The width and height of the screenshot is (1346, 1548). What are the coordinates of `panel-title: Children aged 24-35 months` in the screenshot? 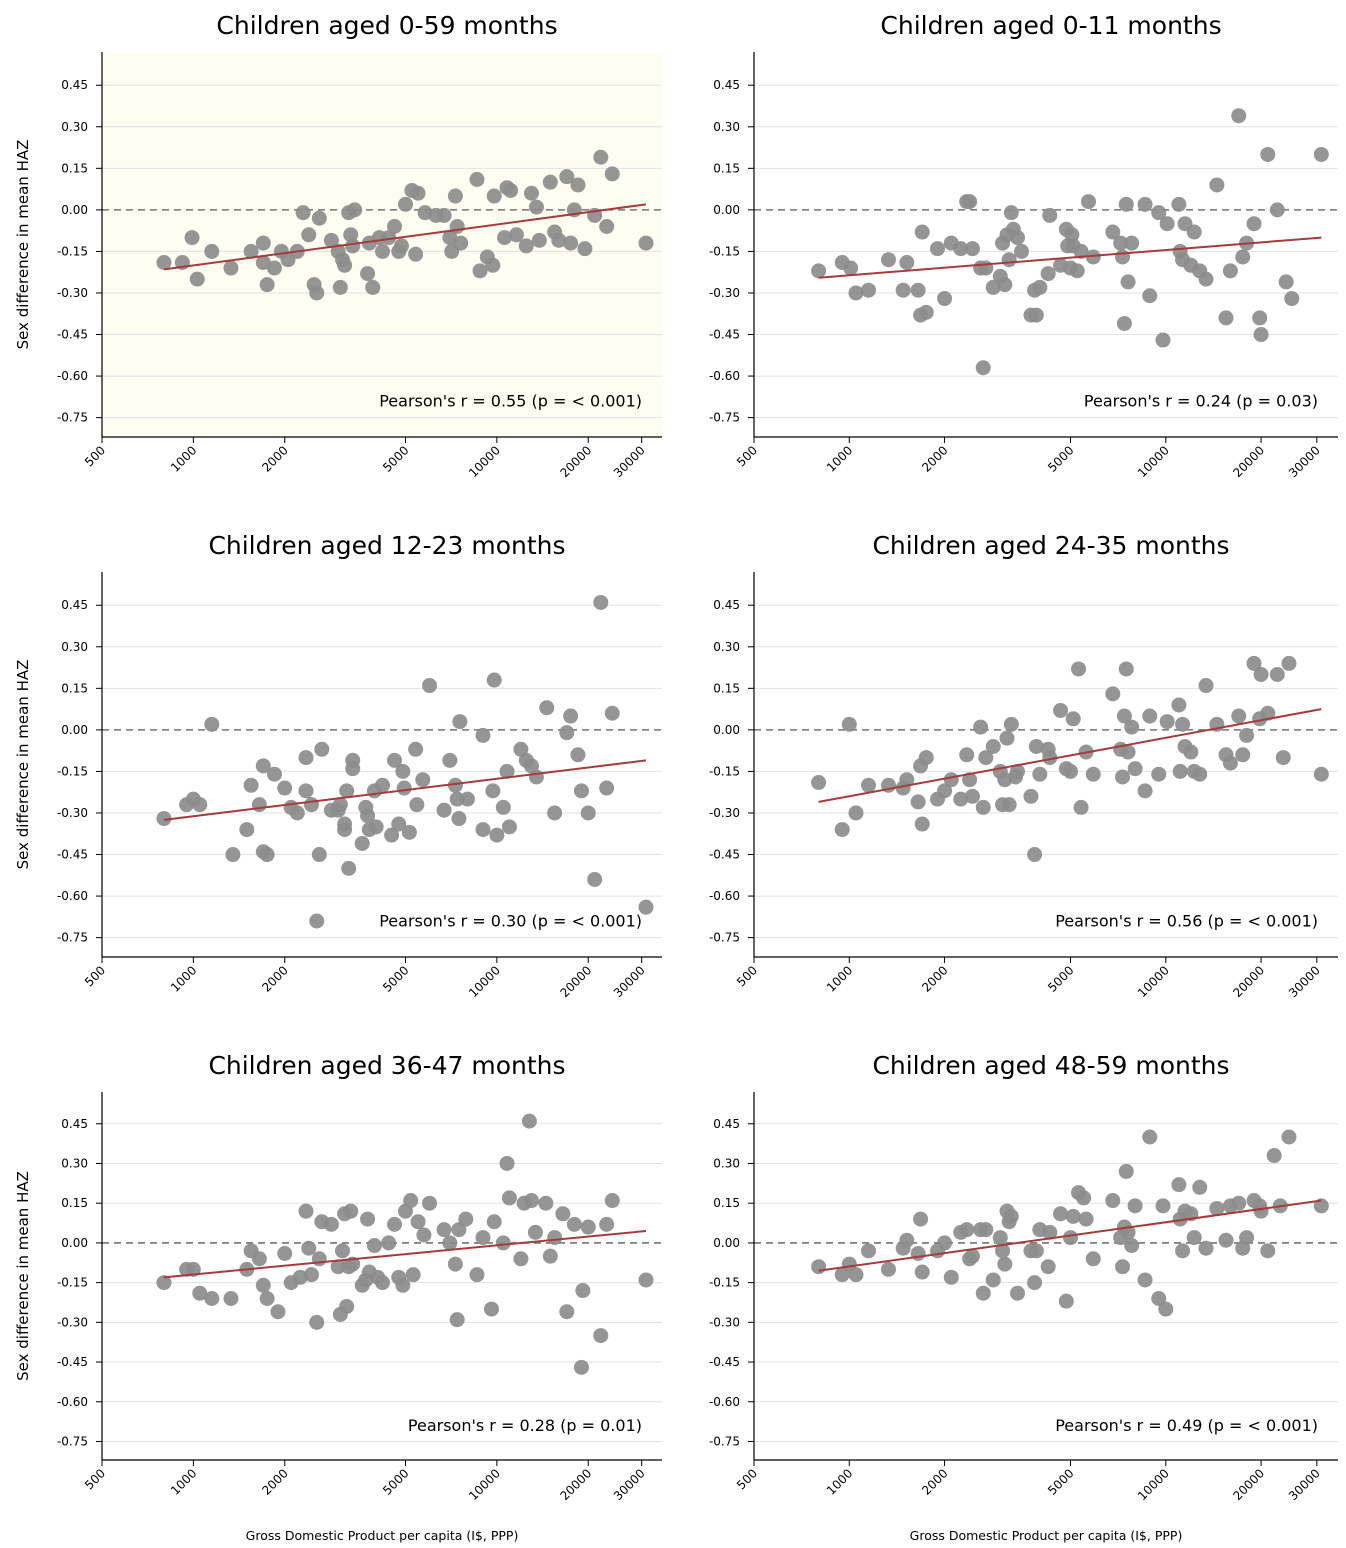 It's located at (1050, 545).